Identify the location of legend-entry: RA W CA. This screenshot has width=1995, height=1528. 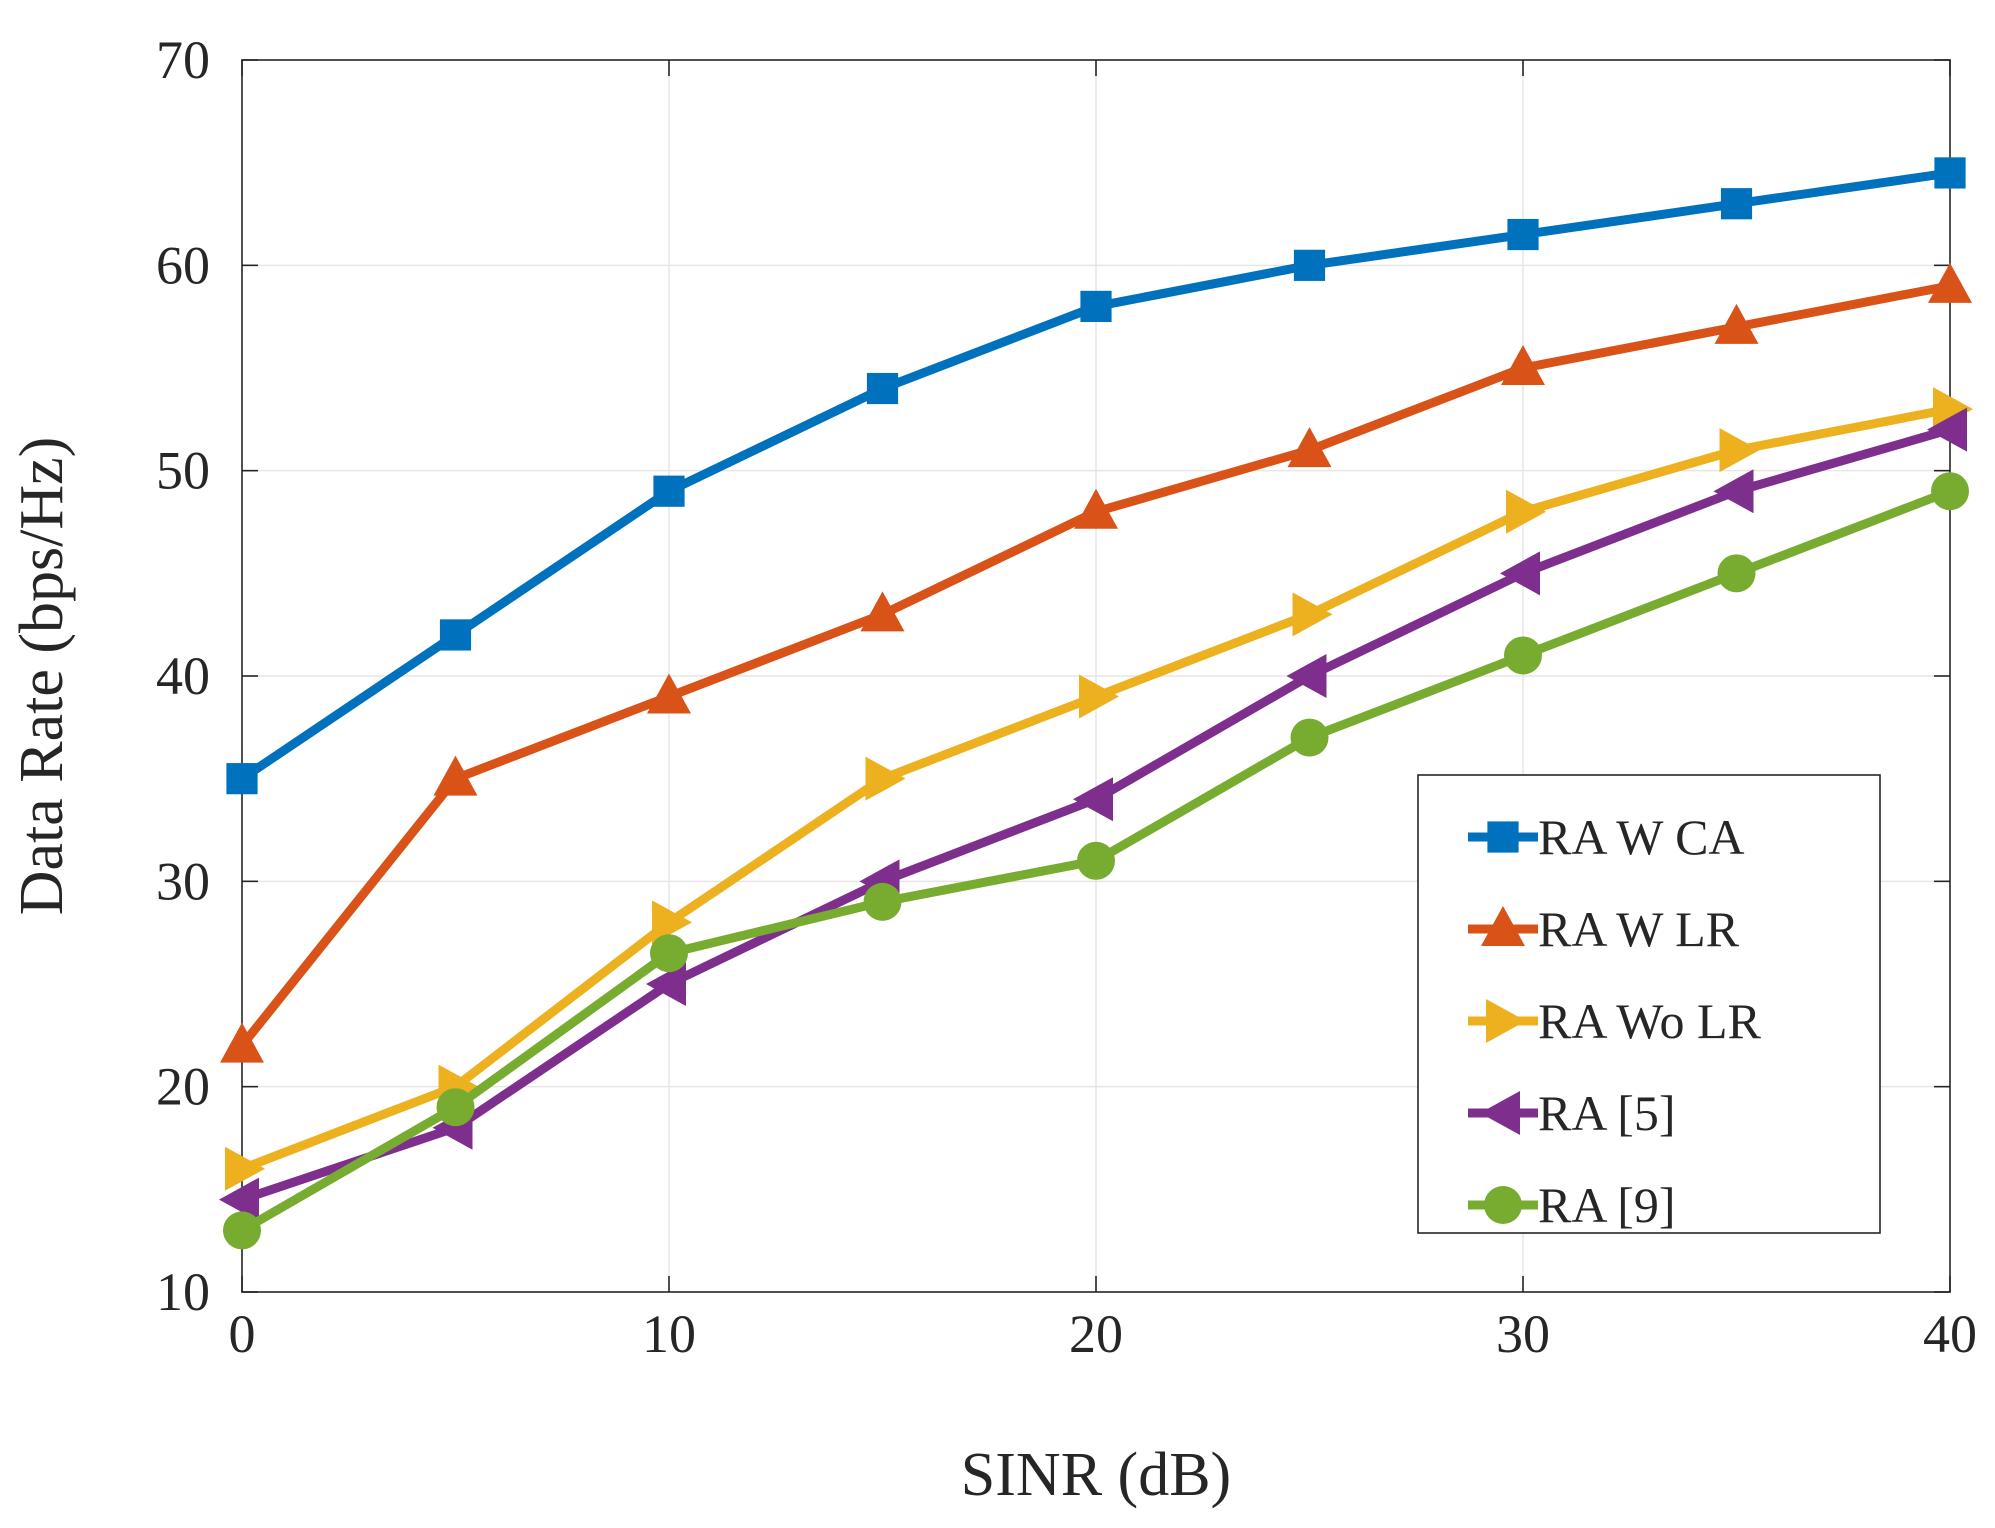
(1606, 837).